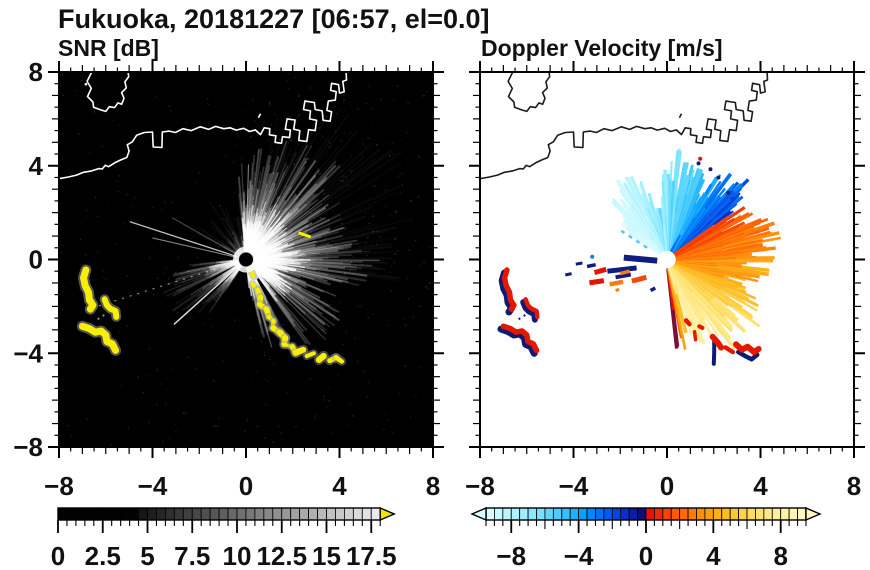 This screenshot has height=570, width=870. I want to click on velocity-colorbar-label: 0, so click(646, 555).